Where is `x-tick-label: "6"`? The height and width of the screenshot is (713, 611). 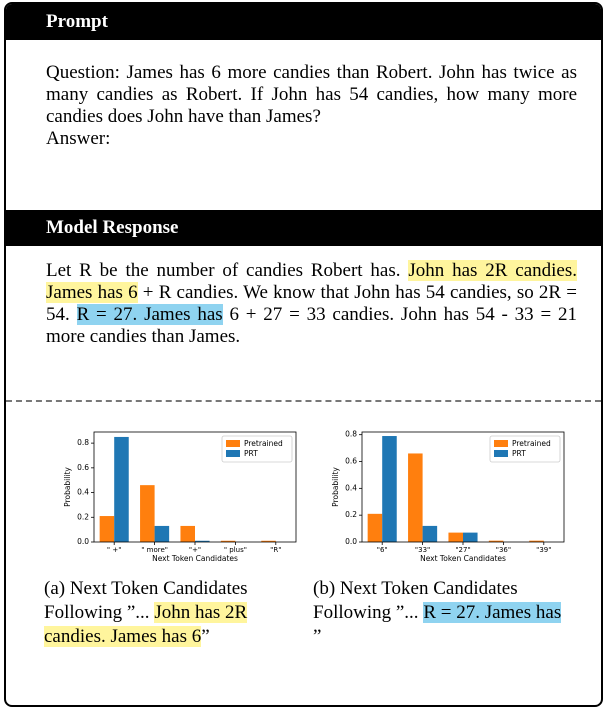 x-tick-label: "6" is located at coordinates (382, 550).